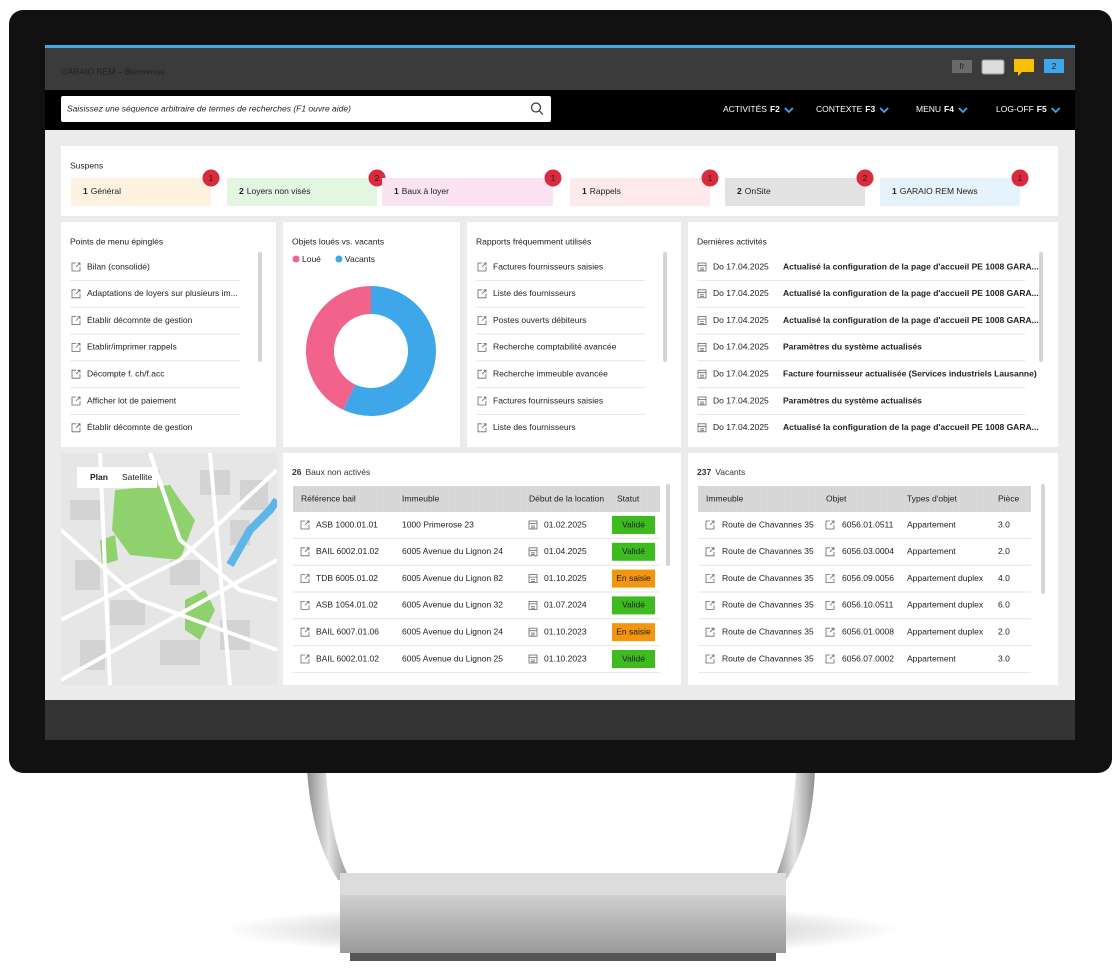 Image resolution: width=1120 pixels, height=980 pixels. I want to click on lease-ref: ASB 1054.01.02, so click(347, 605).